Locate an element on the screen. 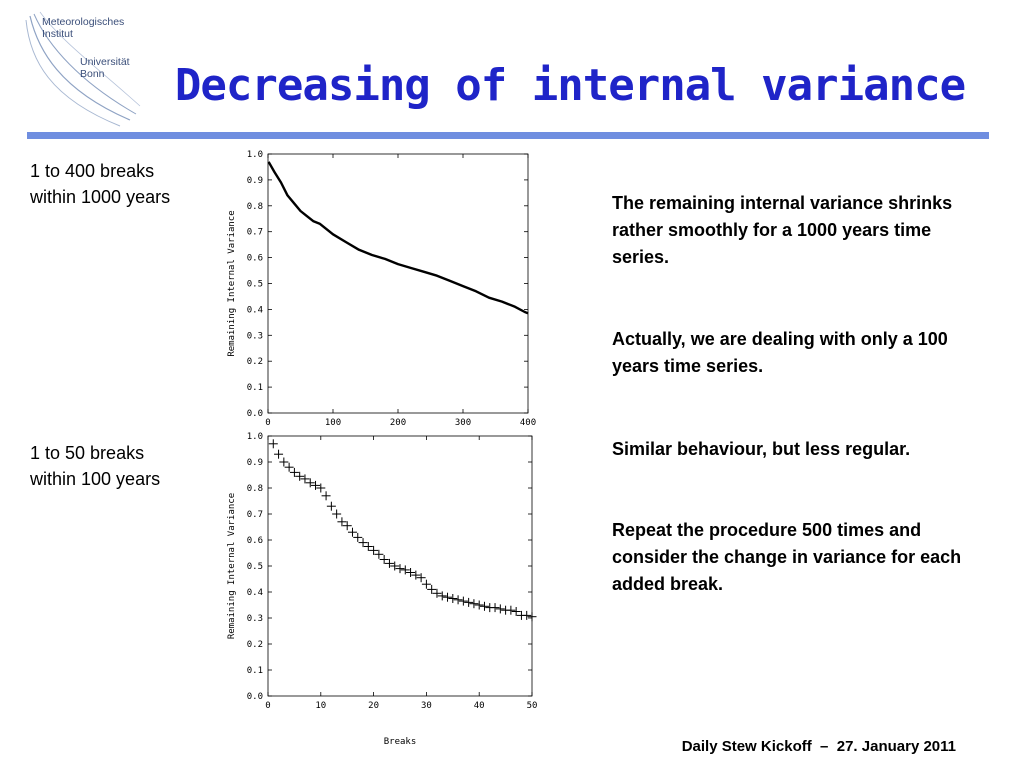  y-tick-label: 1.0 is located at coordinates (255, 155).